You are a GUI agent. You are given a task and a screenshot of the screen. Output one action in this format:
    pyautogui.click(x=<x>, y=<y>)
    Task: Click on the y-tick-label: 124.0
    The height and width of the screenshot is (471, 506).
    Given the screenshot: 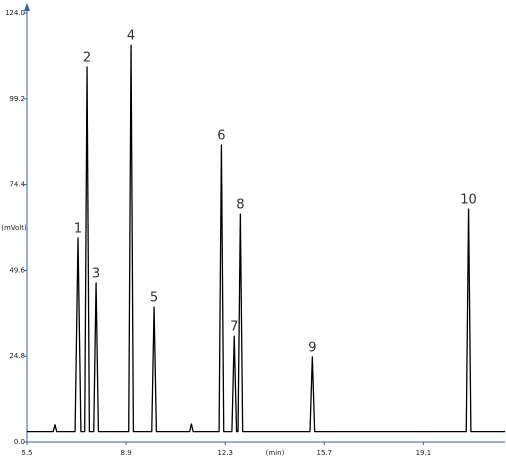 What is the action you would take?
    pyautogui.click(x=15, y=13)
    